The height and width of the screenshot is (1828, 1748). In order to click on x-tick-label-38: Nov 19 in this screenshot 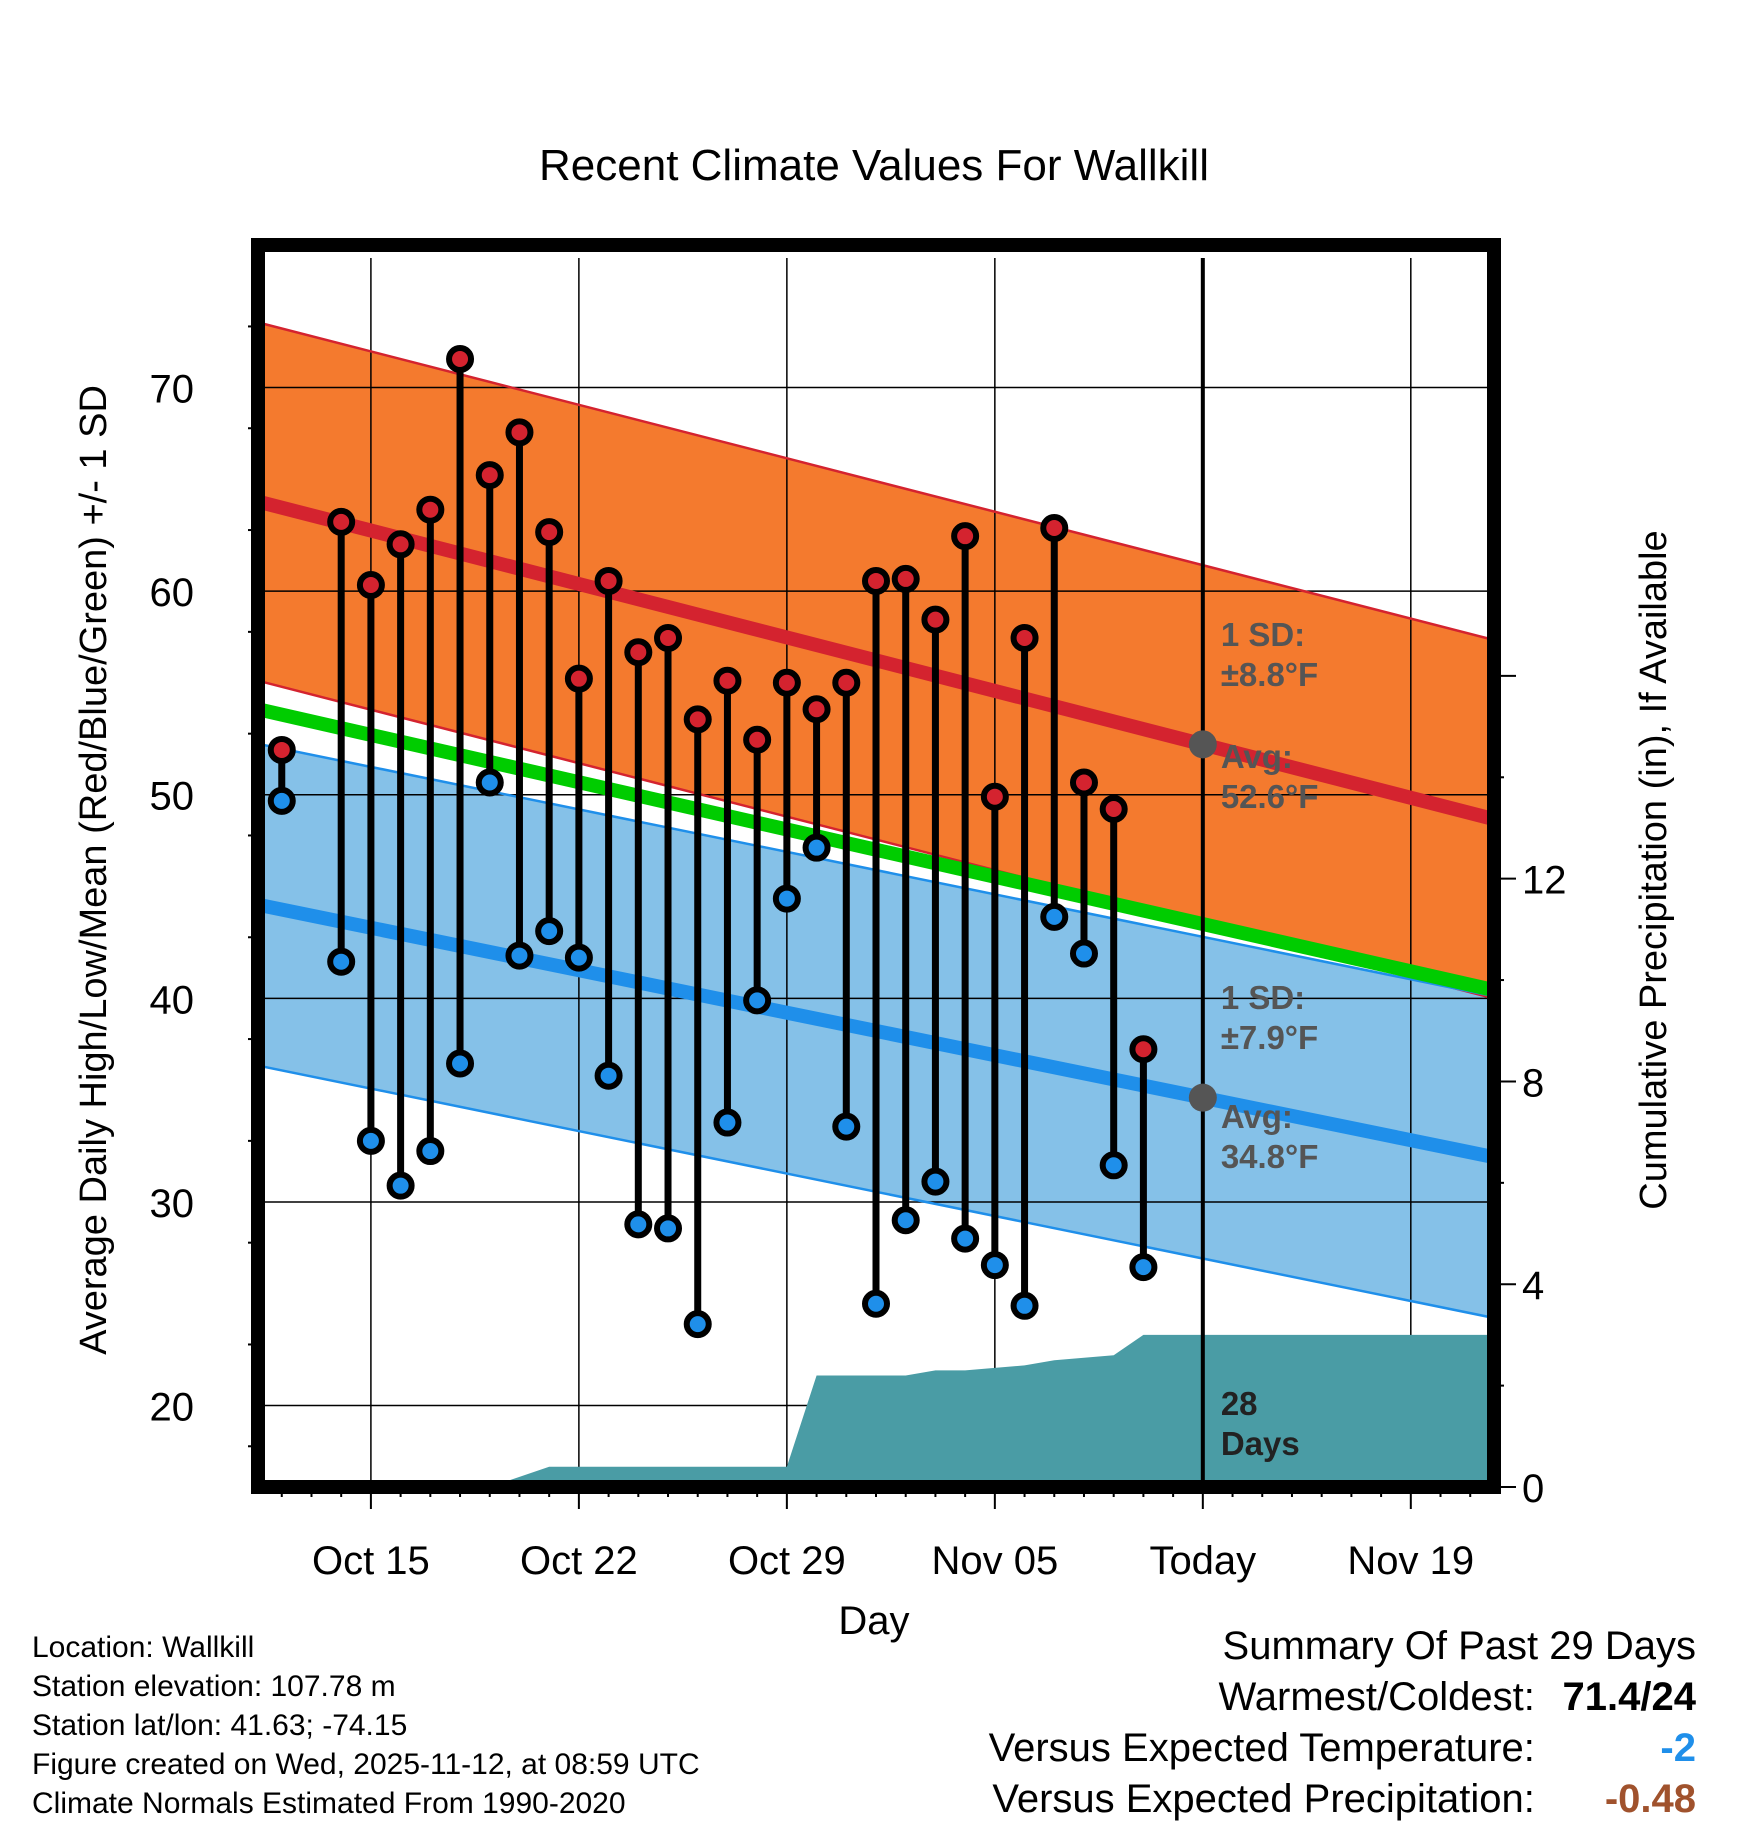, I will do `click(1410, 1561)`.